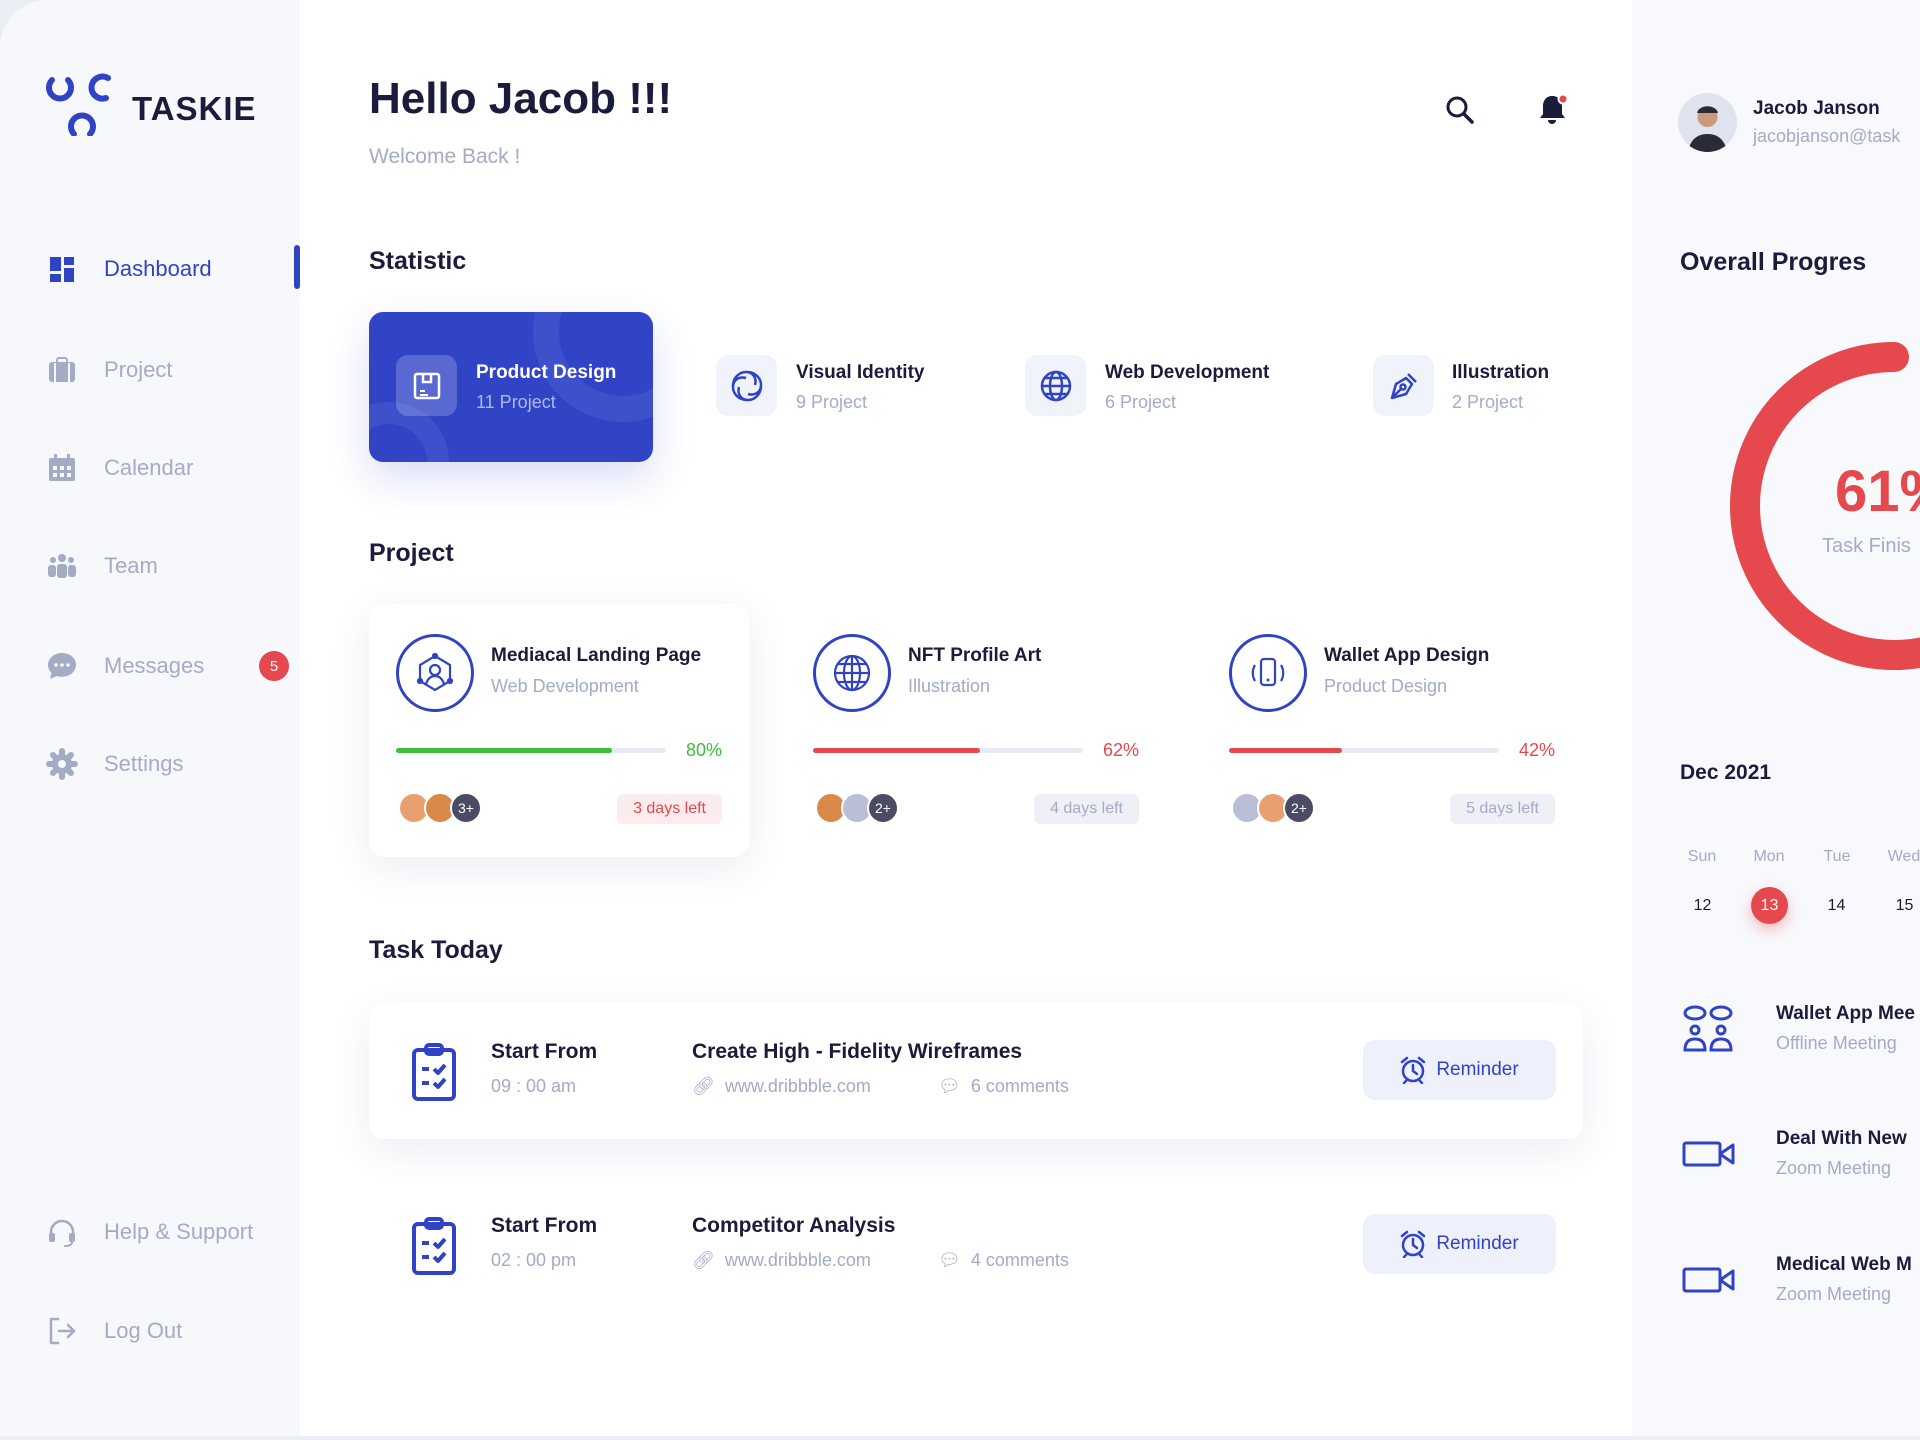  I want to click on phone-vibrate-icon, so click(1268, 673).